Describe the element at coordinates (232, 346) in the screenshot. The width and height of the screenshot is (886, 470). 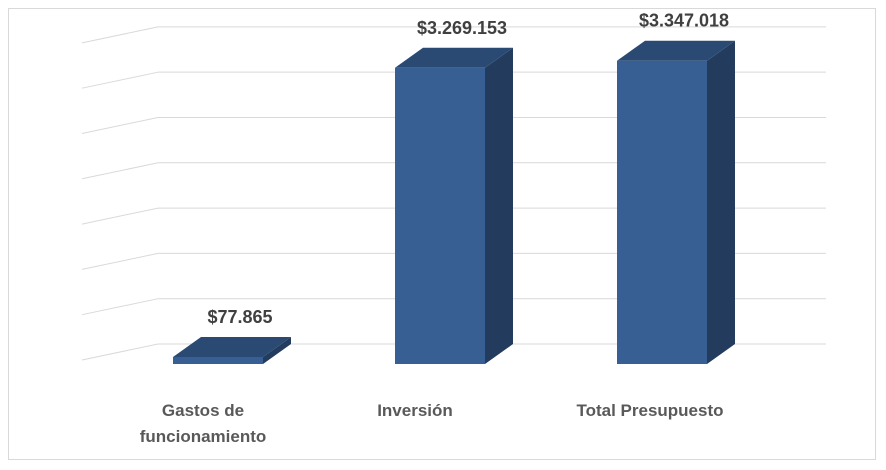
I see `bar-top-gastos` at that location.